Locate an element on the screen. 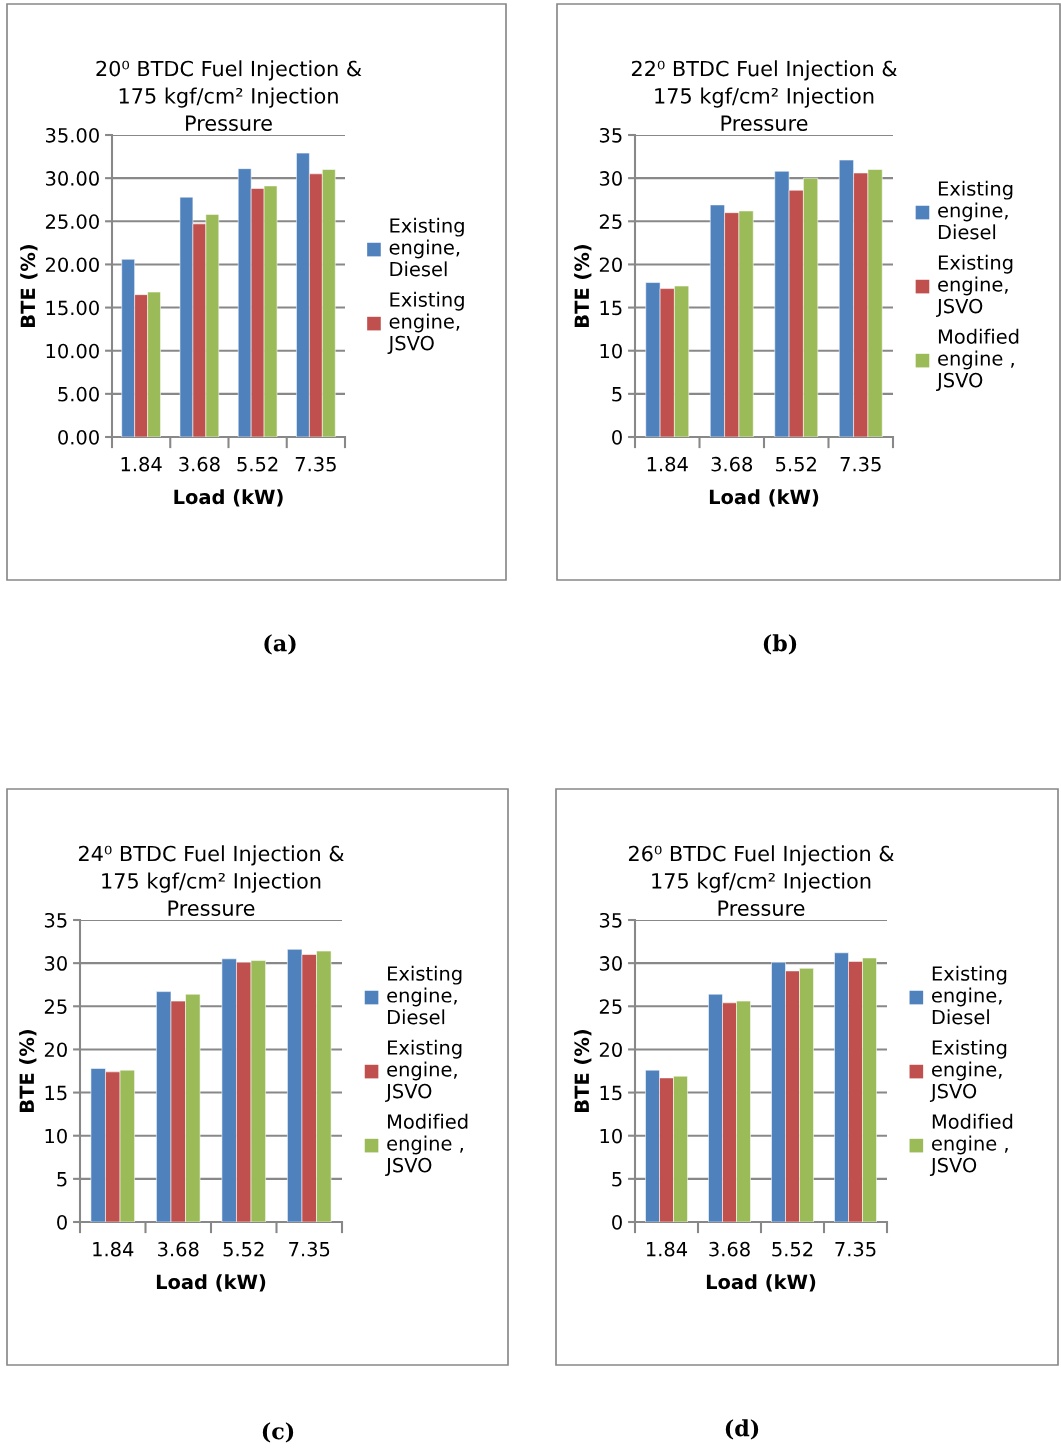 This screenshot has height=1452, width=1061. y-tick-label: 5.00 is located at coordinates (78, 394).